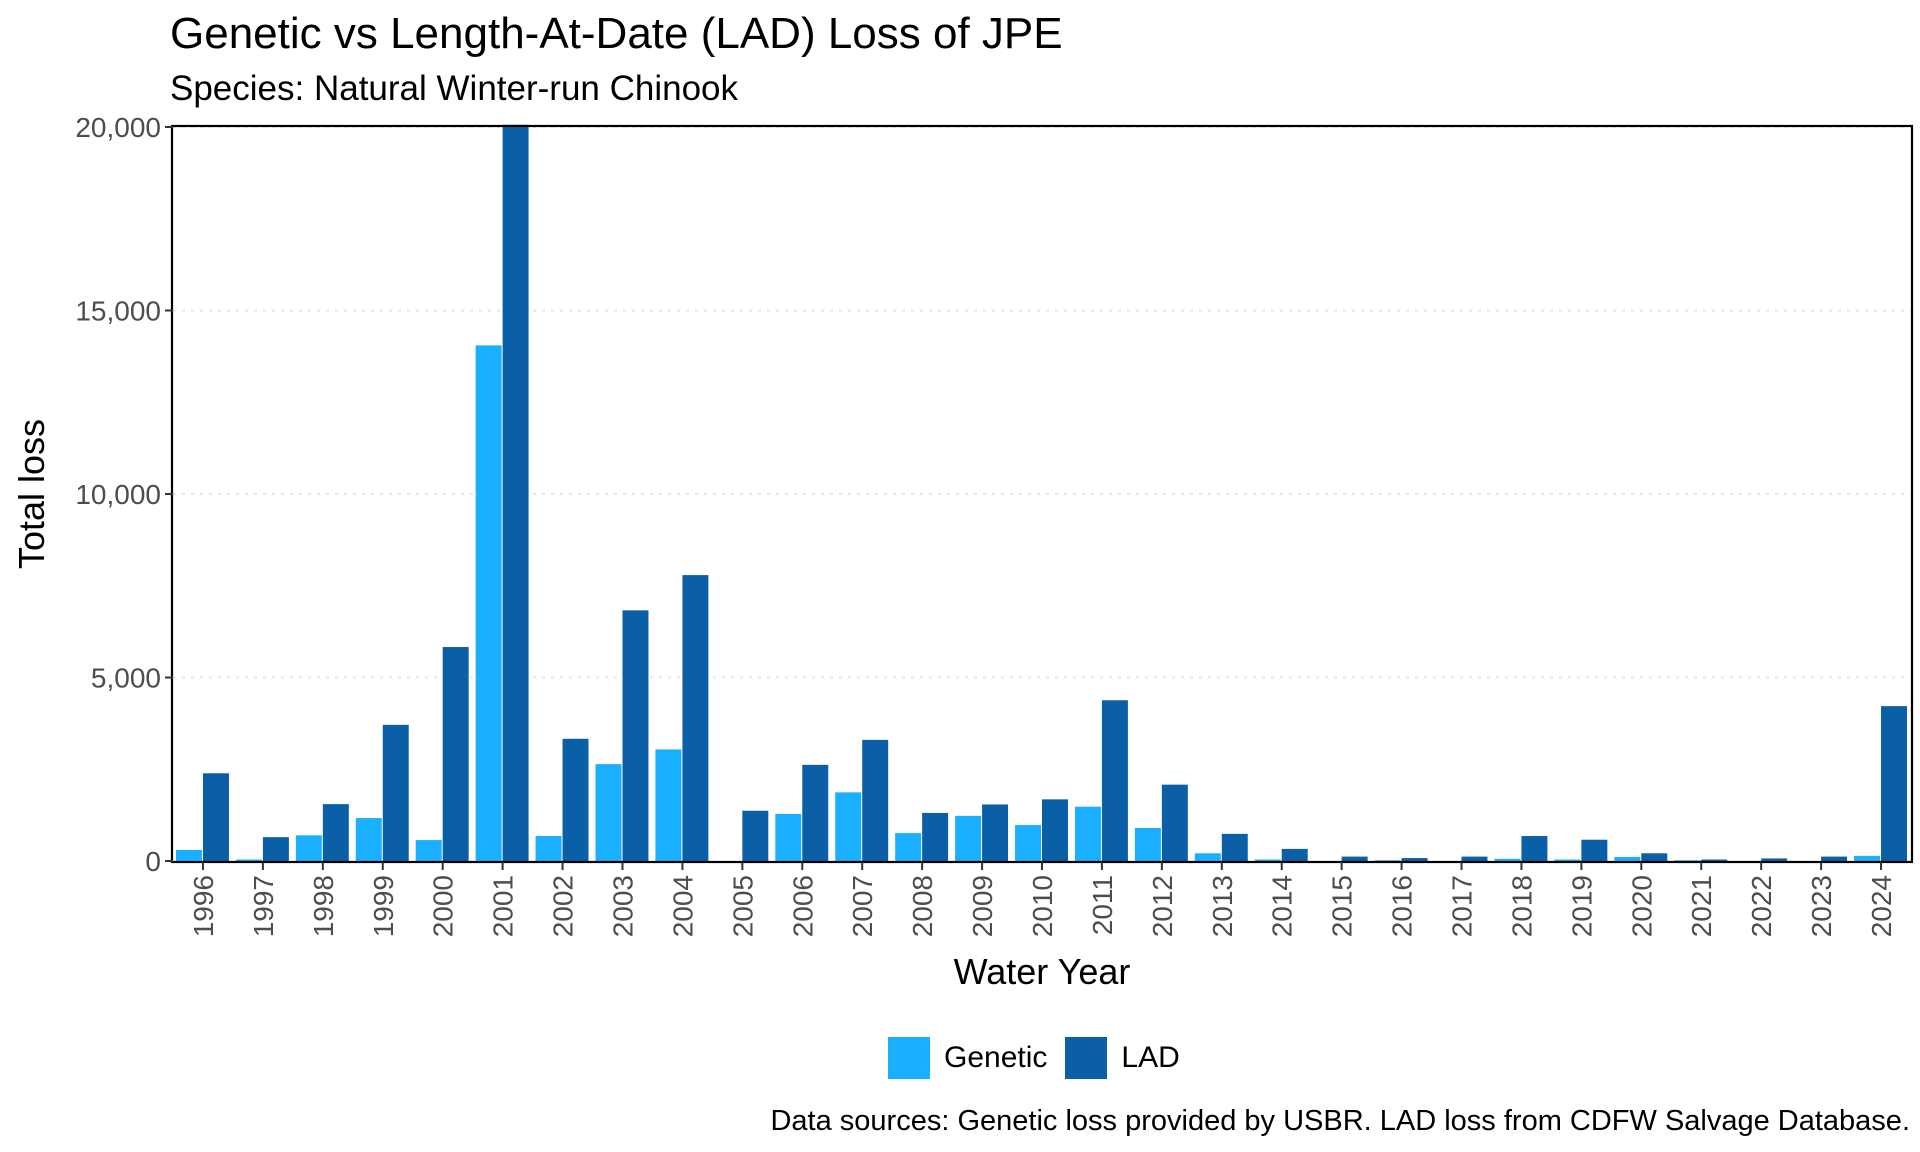  I want to click on x-tick-label: 2012, so click(1162, 906).